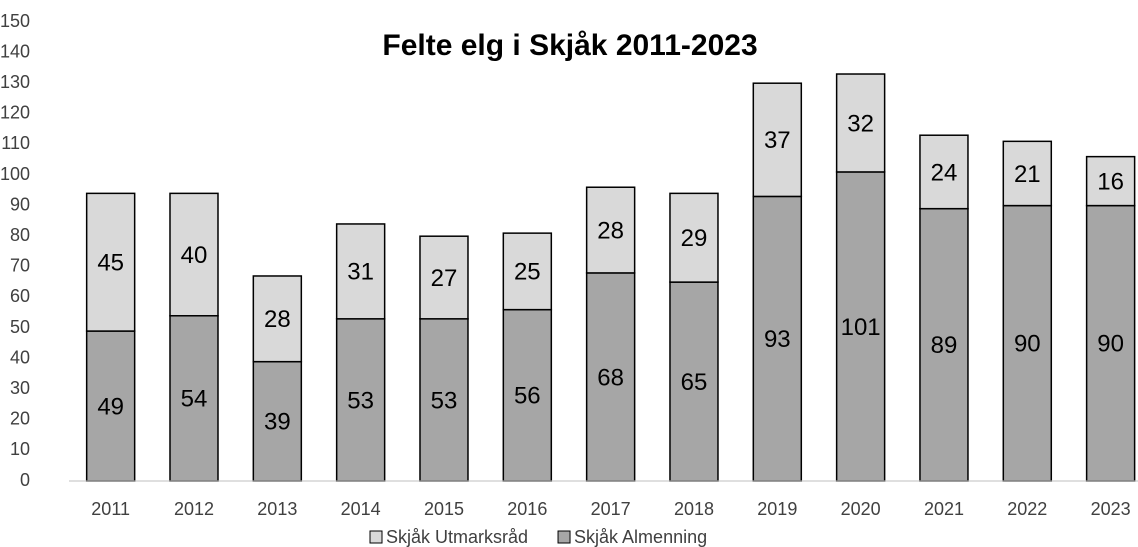 The width and height of the screenshot is (1138, 547). I want to click on y-tick-label: 0, so click(25, 480).